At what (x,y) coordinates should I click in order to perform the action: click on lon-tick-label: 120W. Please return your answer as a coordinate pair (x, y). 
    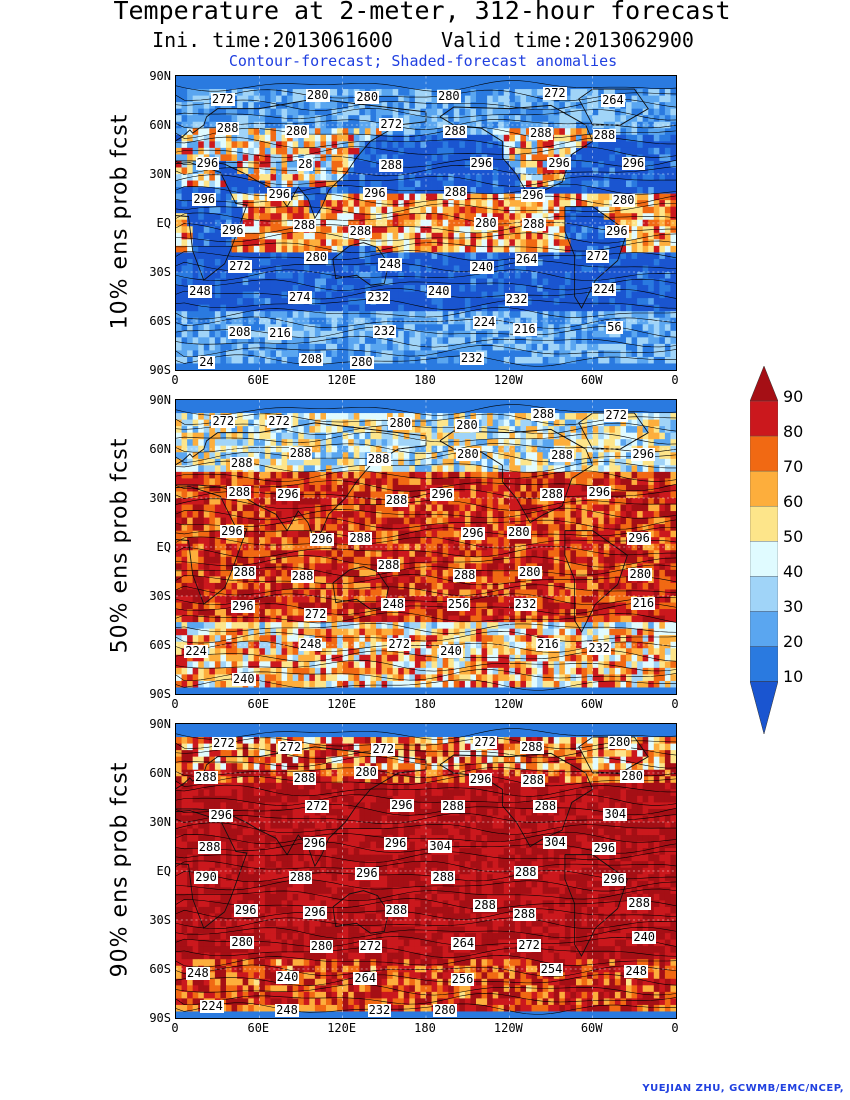
    Looking at the image, I should click on (508, 704).